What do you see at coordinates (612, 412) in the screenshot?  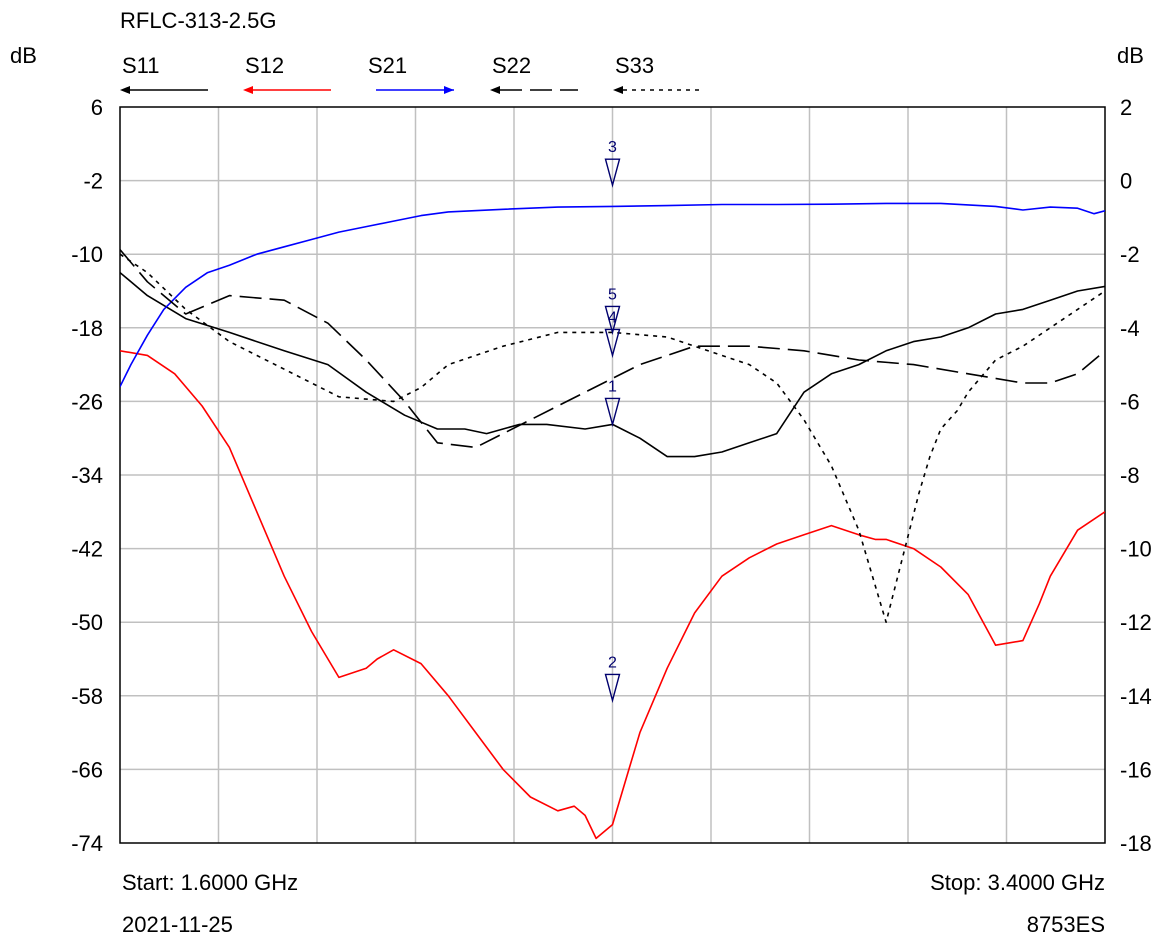 I see `marker-1-triangle` at bounding box center [612, 412].